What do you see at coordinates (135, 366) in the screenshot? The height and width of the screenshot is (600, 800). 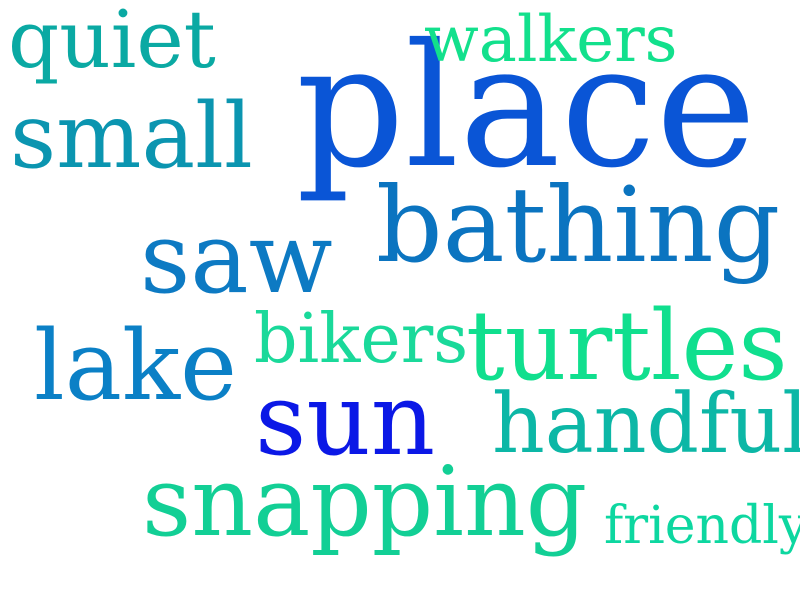 I see `word-lake: lake` at bounding box center [135, 366].